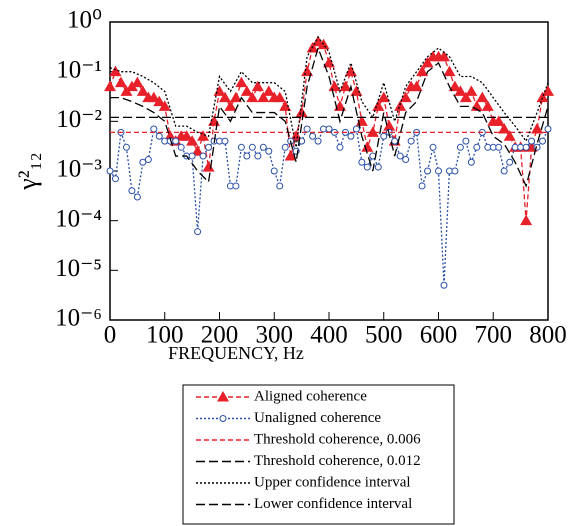  What do you see at coordinates (548, 335) in the screenshot?
I see `x-tick-label: 800` at bounding box center [548, 335].